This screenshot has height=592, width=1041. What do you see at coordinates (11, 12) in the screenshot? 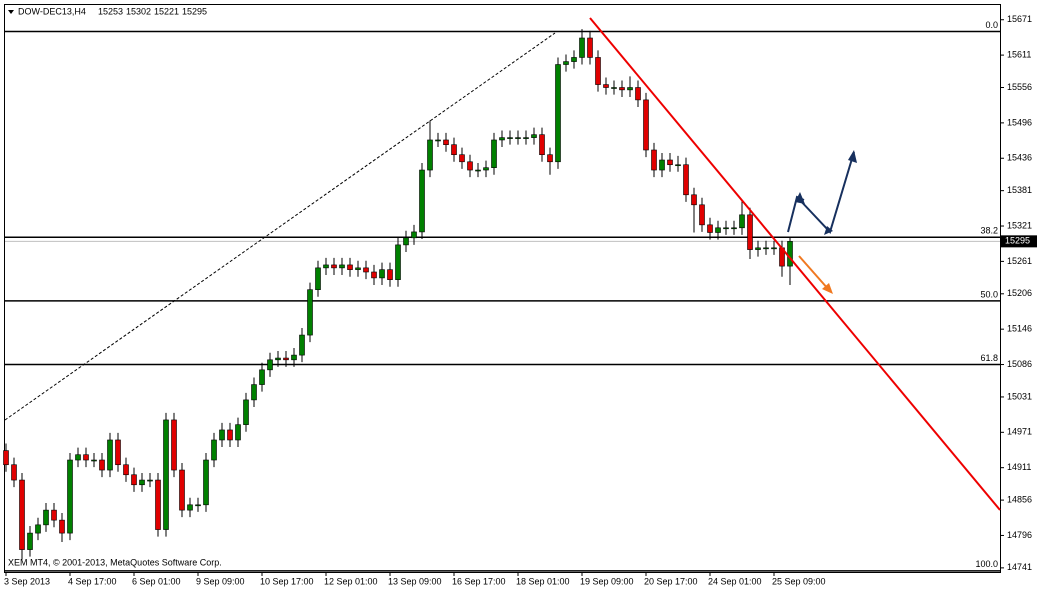
I see `menu-triangle` at bounding box center [11, 12].